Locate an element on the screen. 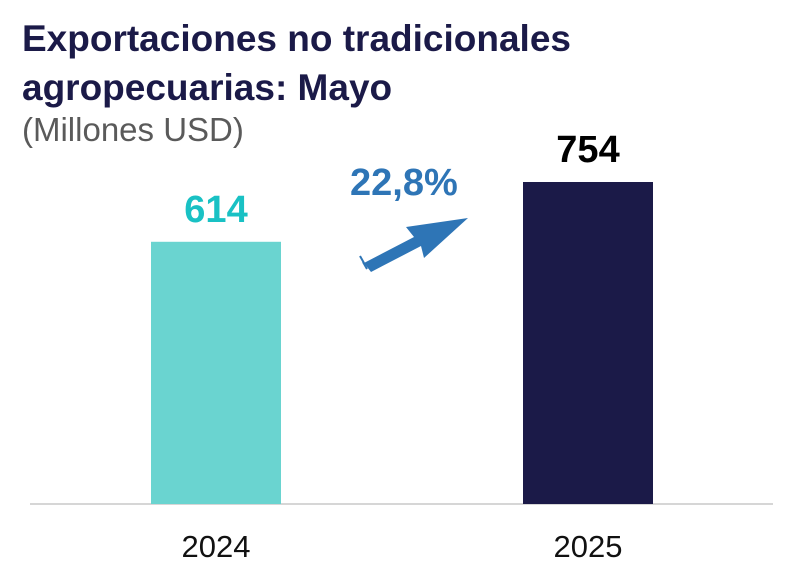 The height and width of the screenshot is (573, 800). growth-percentage-label: 22,8% is located at coordinates (404, 183).